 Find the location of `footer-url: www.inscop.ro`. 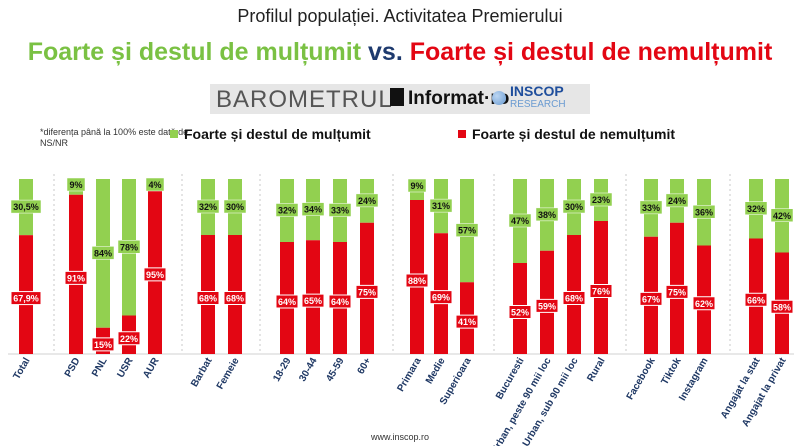

footer-url: www.inscop.ro is located at coordinates (400, 437).